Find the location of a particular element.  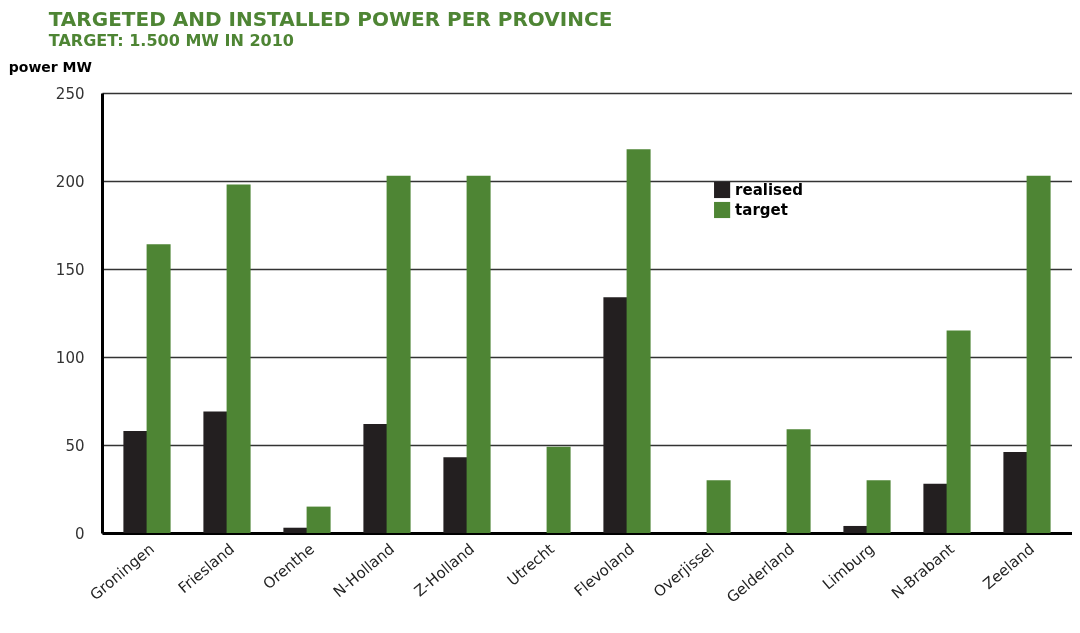

y-tick-label: 250 is located at coordinates (70, 93).